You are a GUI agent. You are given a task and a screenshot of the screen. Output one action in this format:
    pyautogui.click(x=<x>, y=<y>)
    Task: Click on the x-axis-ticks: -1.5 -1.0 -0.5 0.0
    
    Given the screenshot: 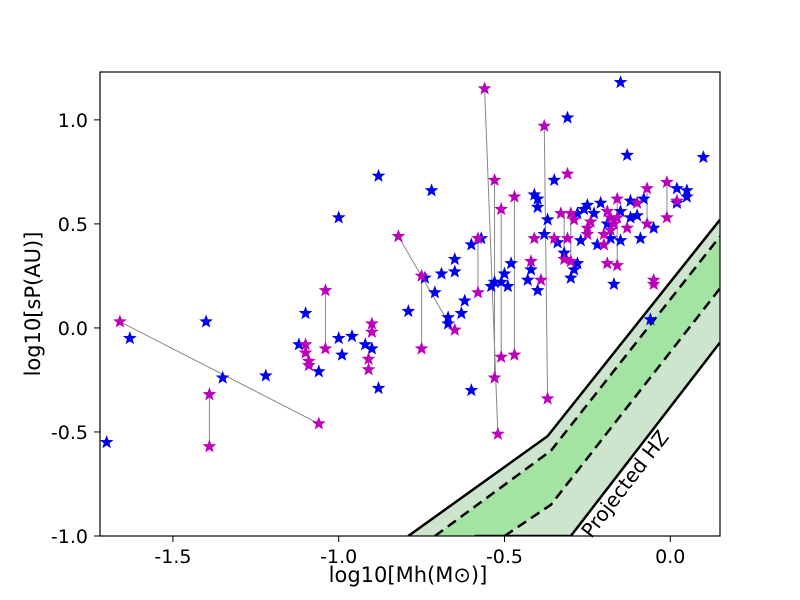 What is the action you would take?
    pyautogui.click(x=419, y=552)
    